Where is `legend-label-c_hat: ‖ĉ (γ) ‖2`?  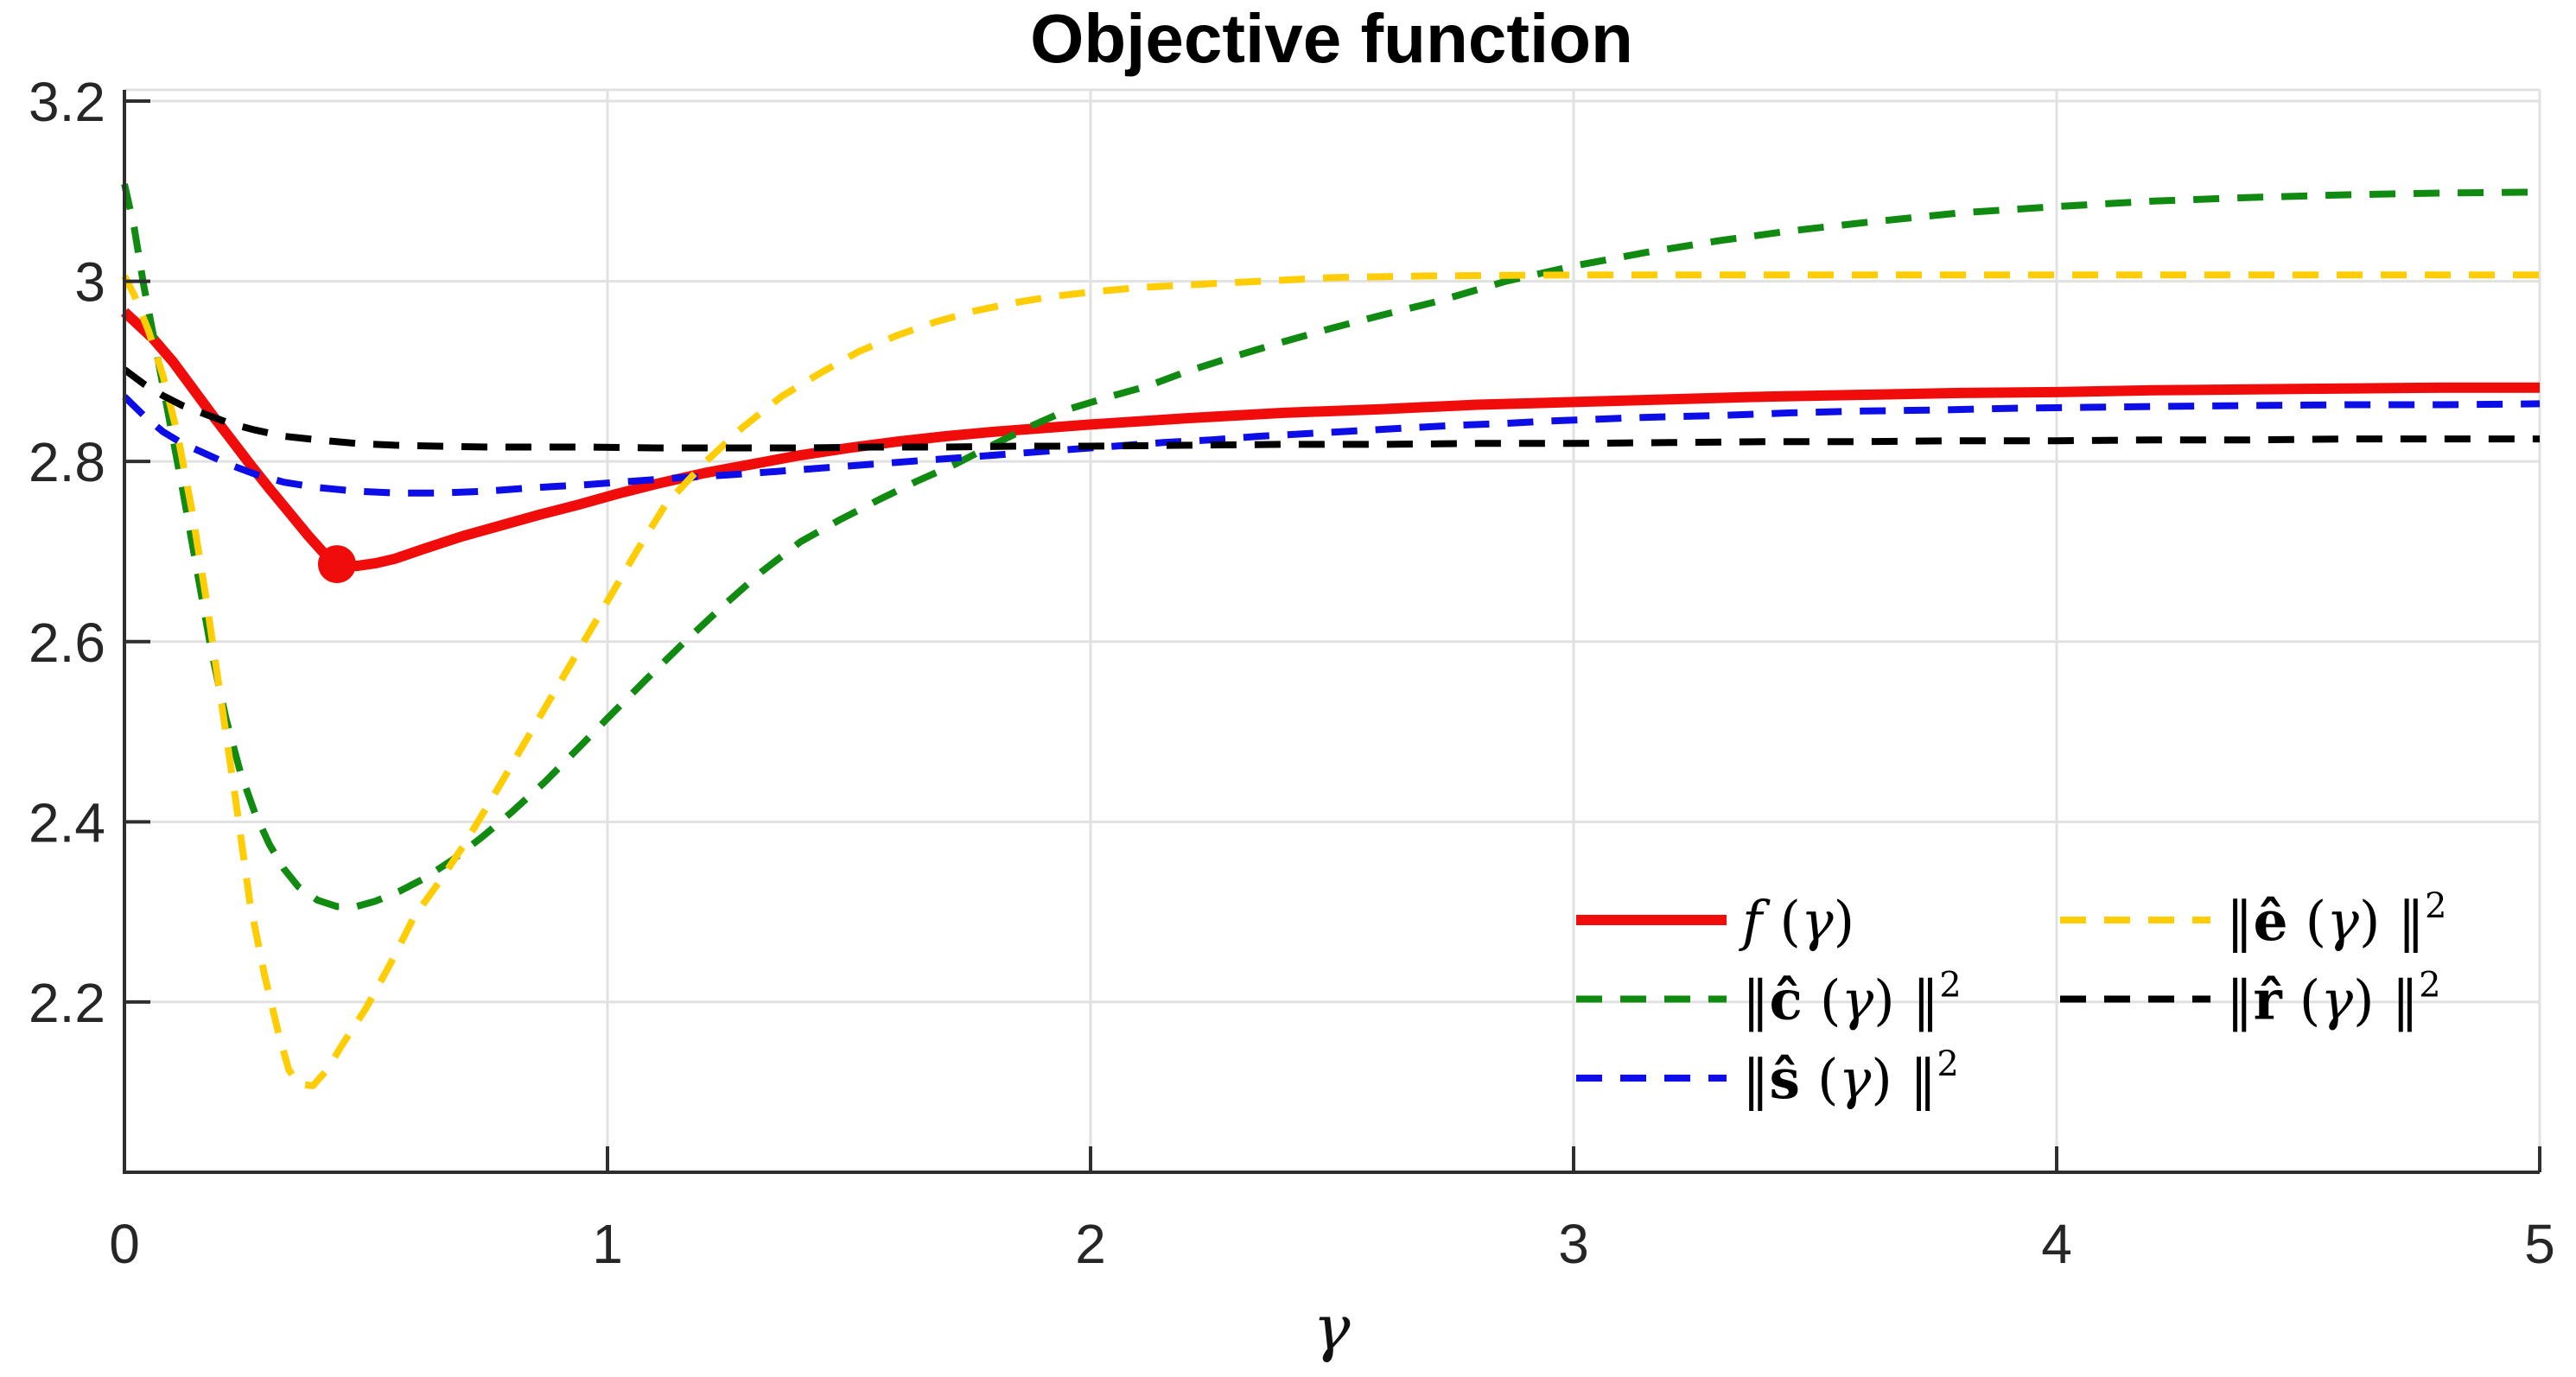
legend-label-c_hat: ‖ĉ (γ) ‖2 is located at coordinates (1852, 999).